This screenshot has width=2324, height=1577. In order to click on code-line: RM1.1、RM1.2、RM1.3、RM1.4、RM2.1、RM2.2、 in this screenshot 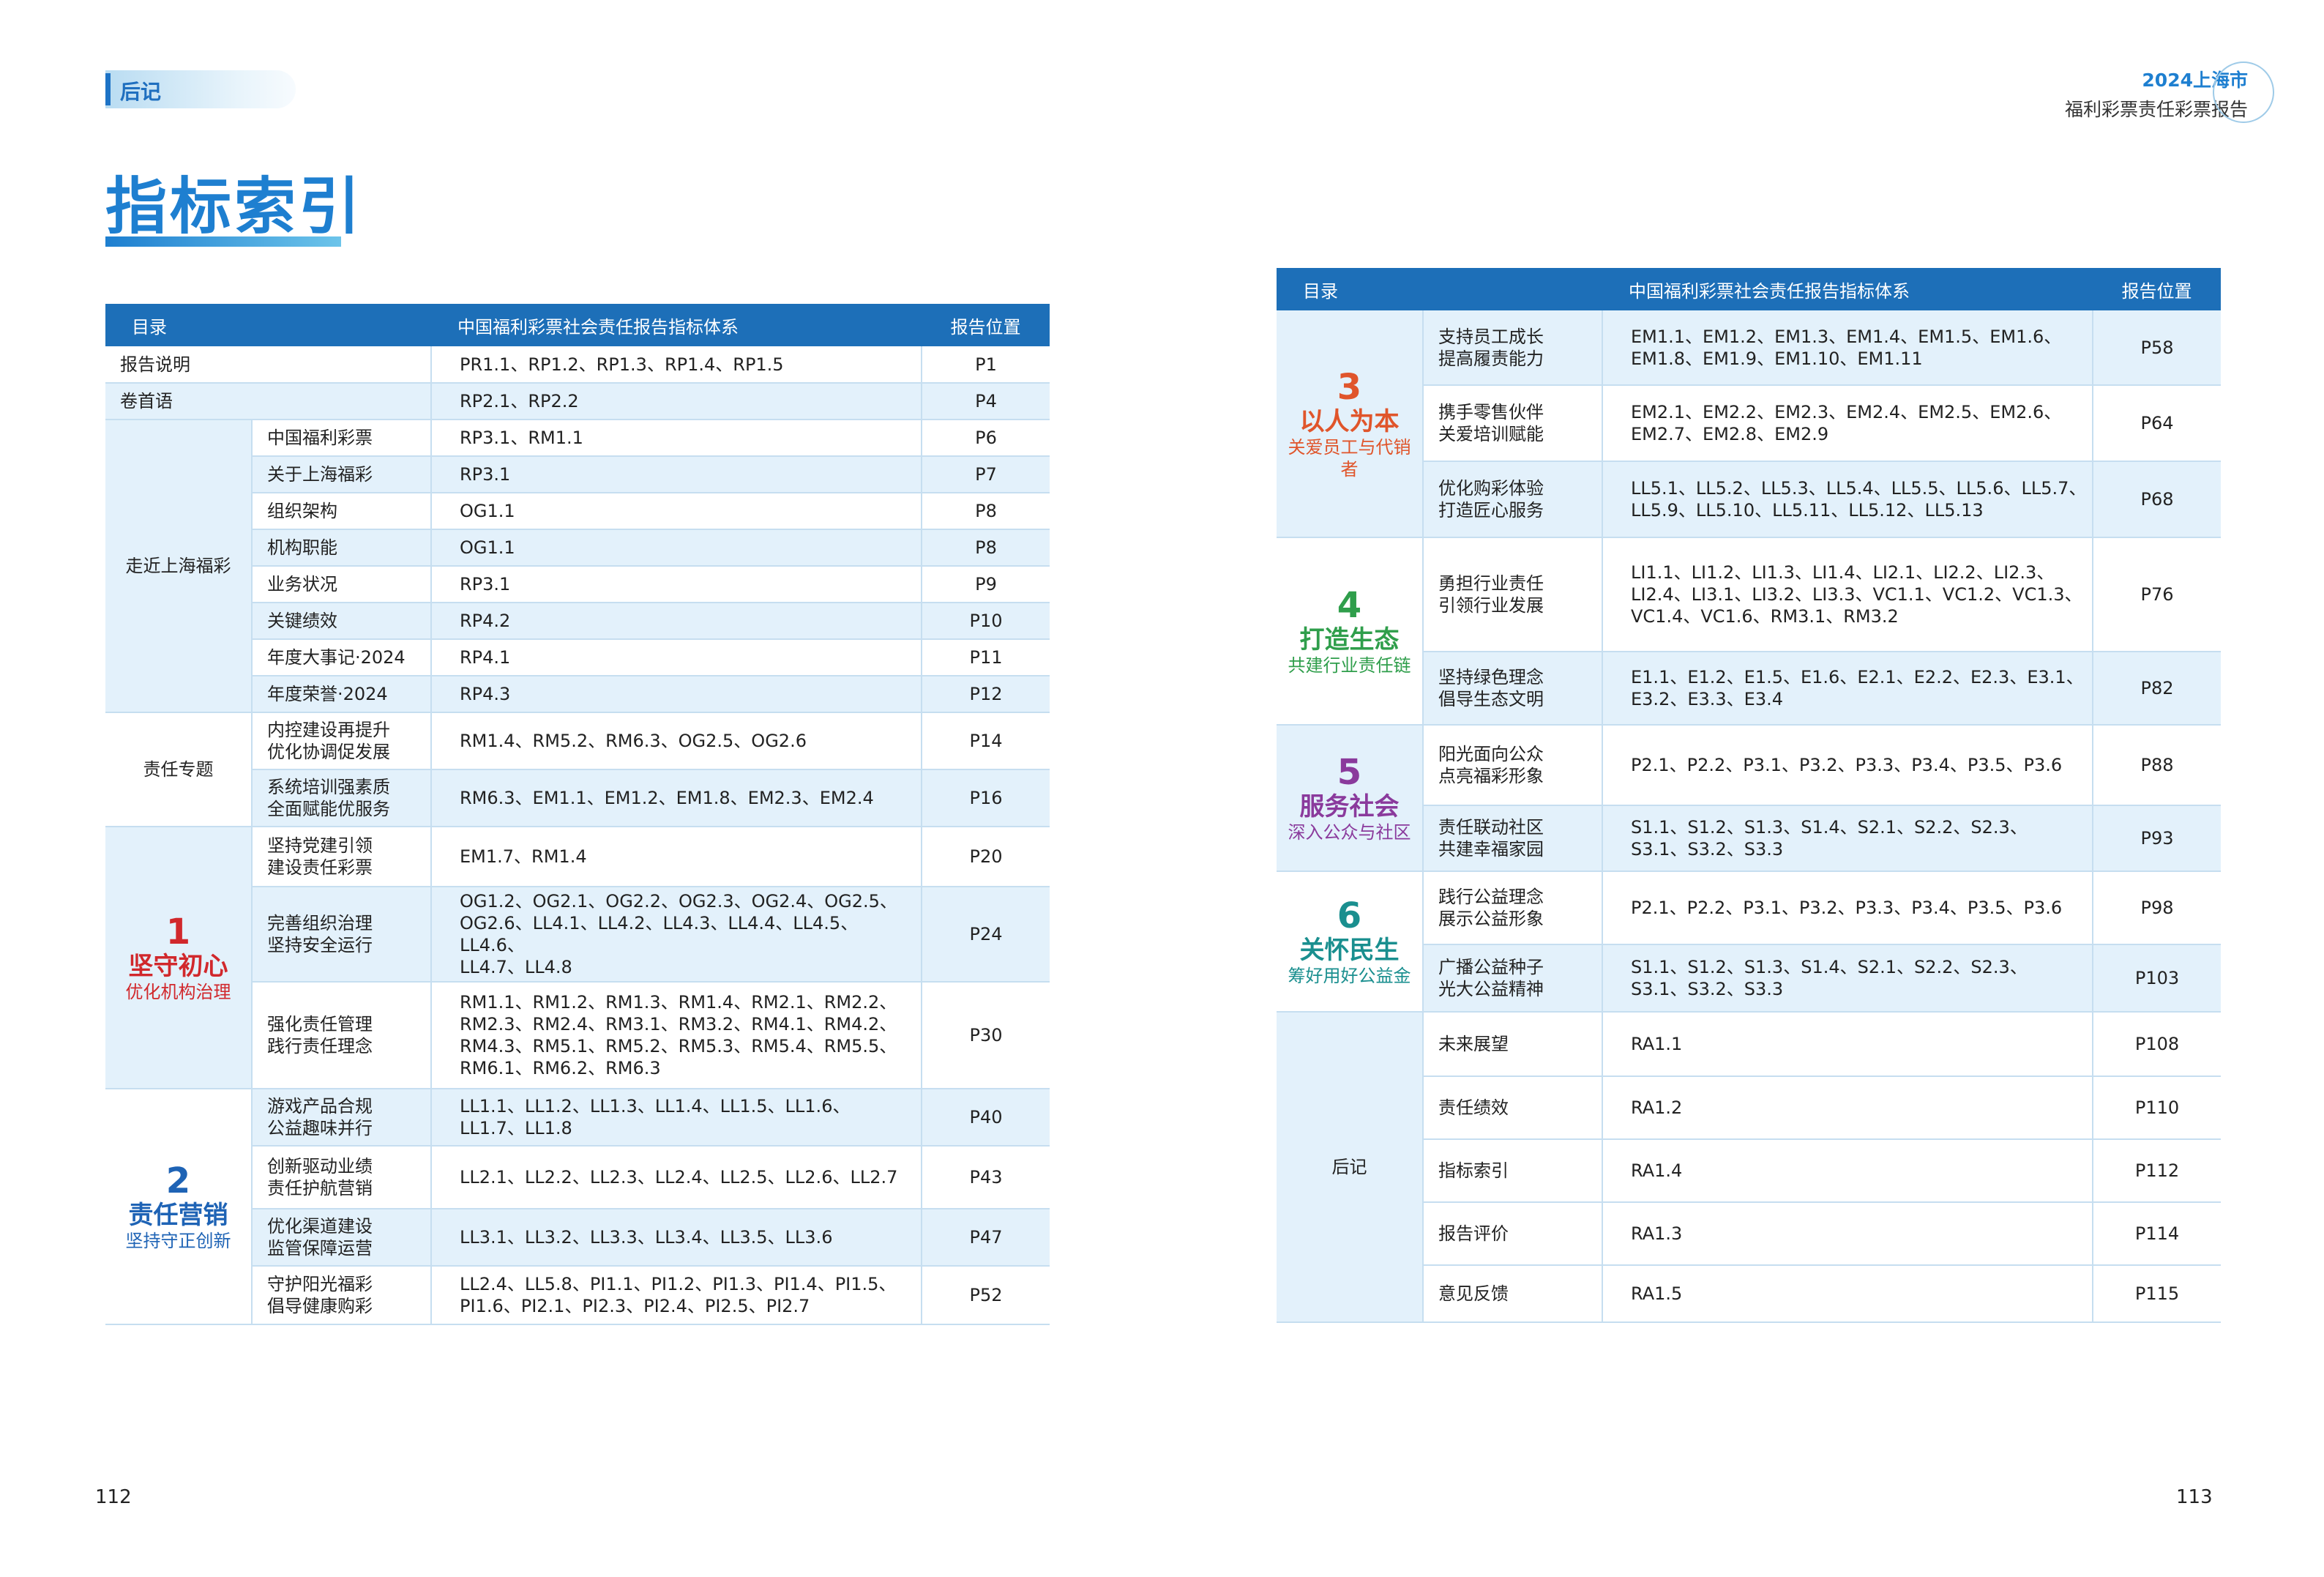, I will do `click(678, 1002)`.